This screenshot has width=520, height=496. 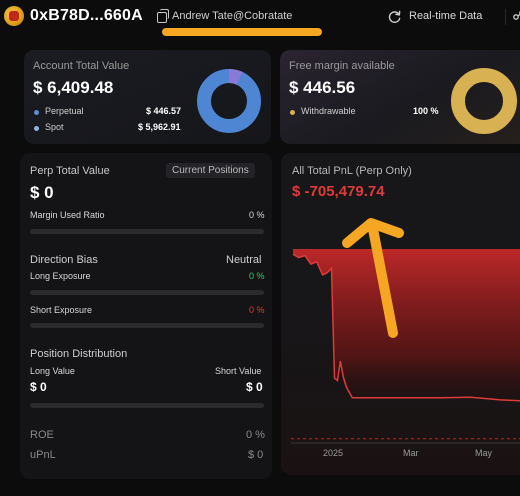 I want to click on long-exposure-bar, so click(x=147, y=292).